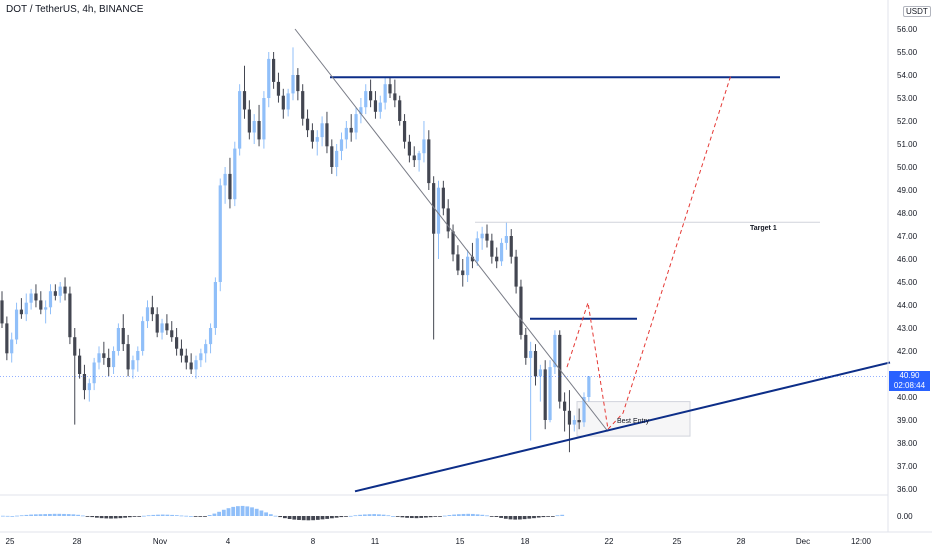  I want to click on current-price: 40.90, so click(909, 375).